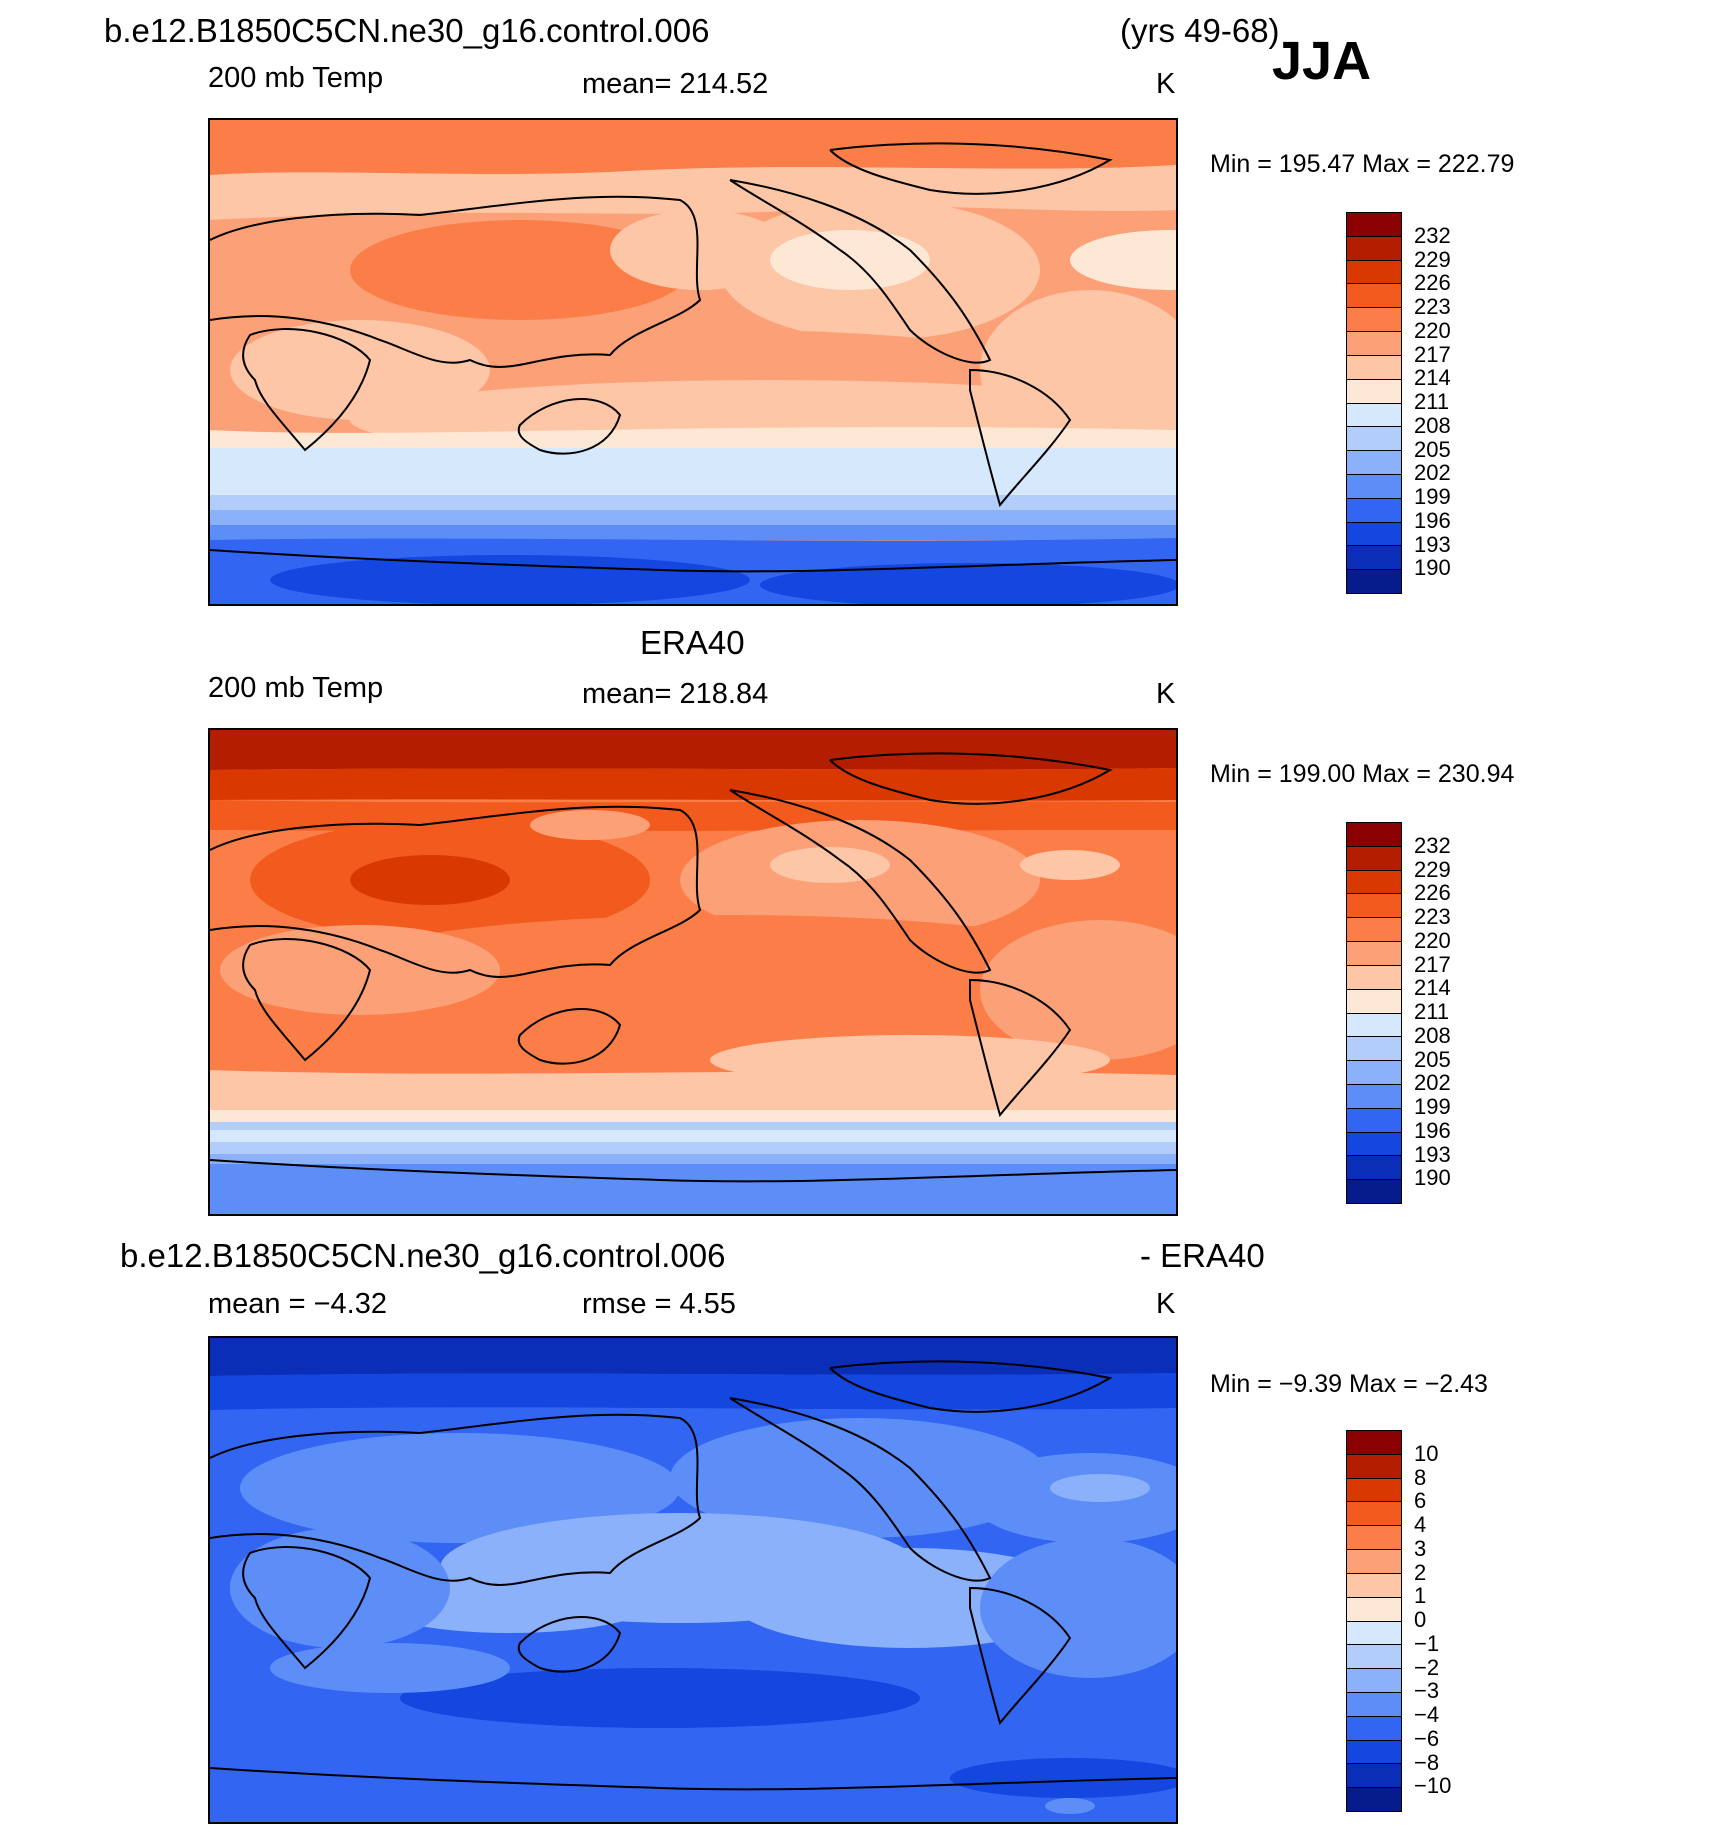  What do you see at coordinates (1420, 1596) in the screenshot?
I see `colorbar-level-label: 1` at bounding box center [1420, 1596].